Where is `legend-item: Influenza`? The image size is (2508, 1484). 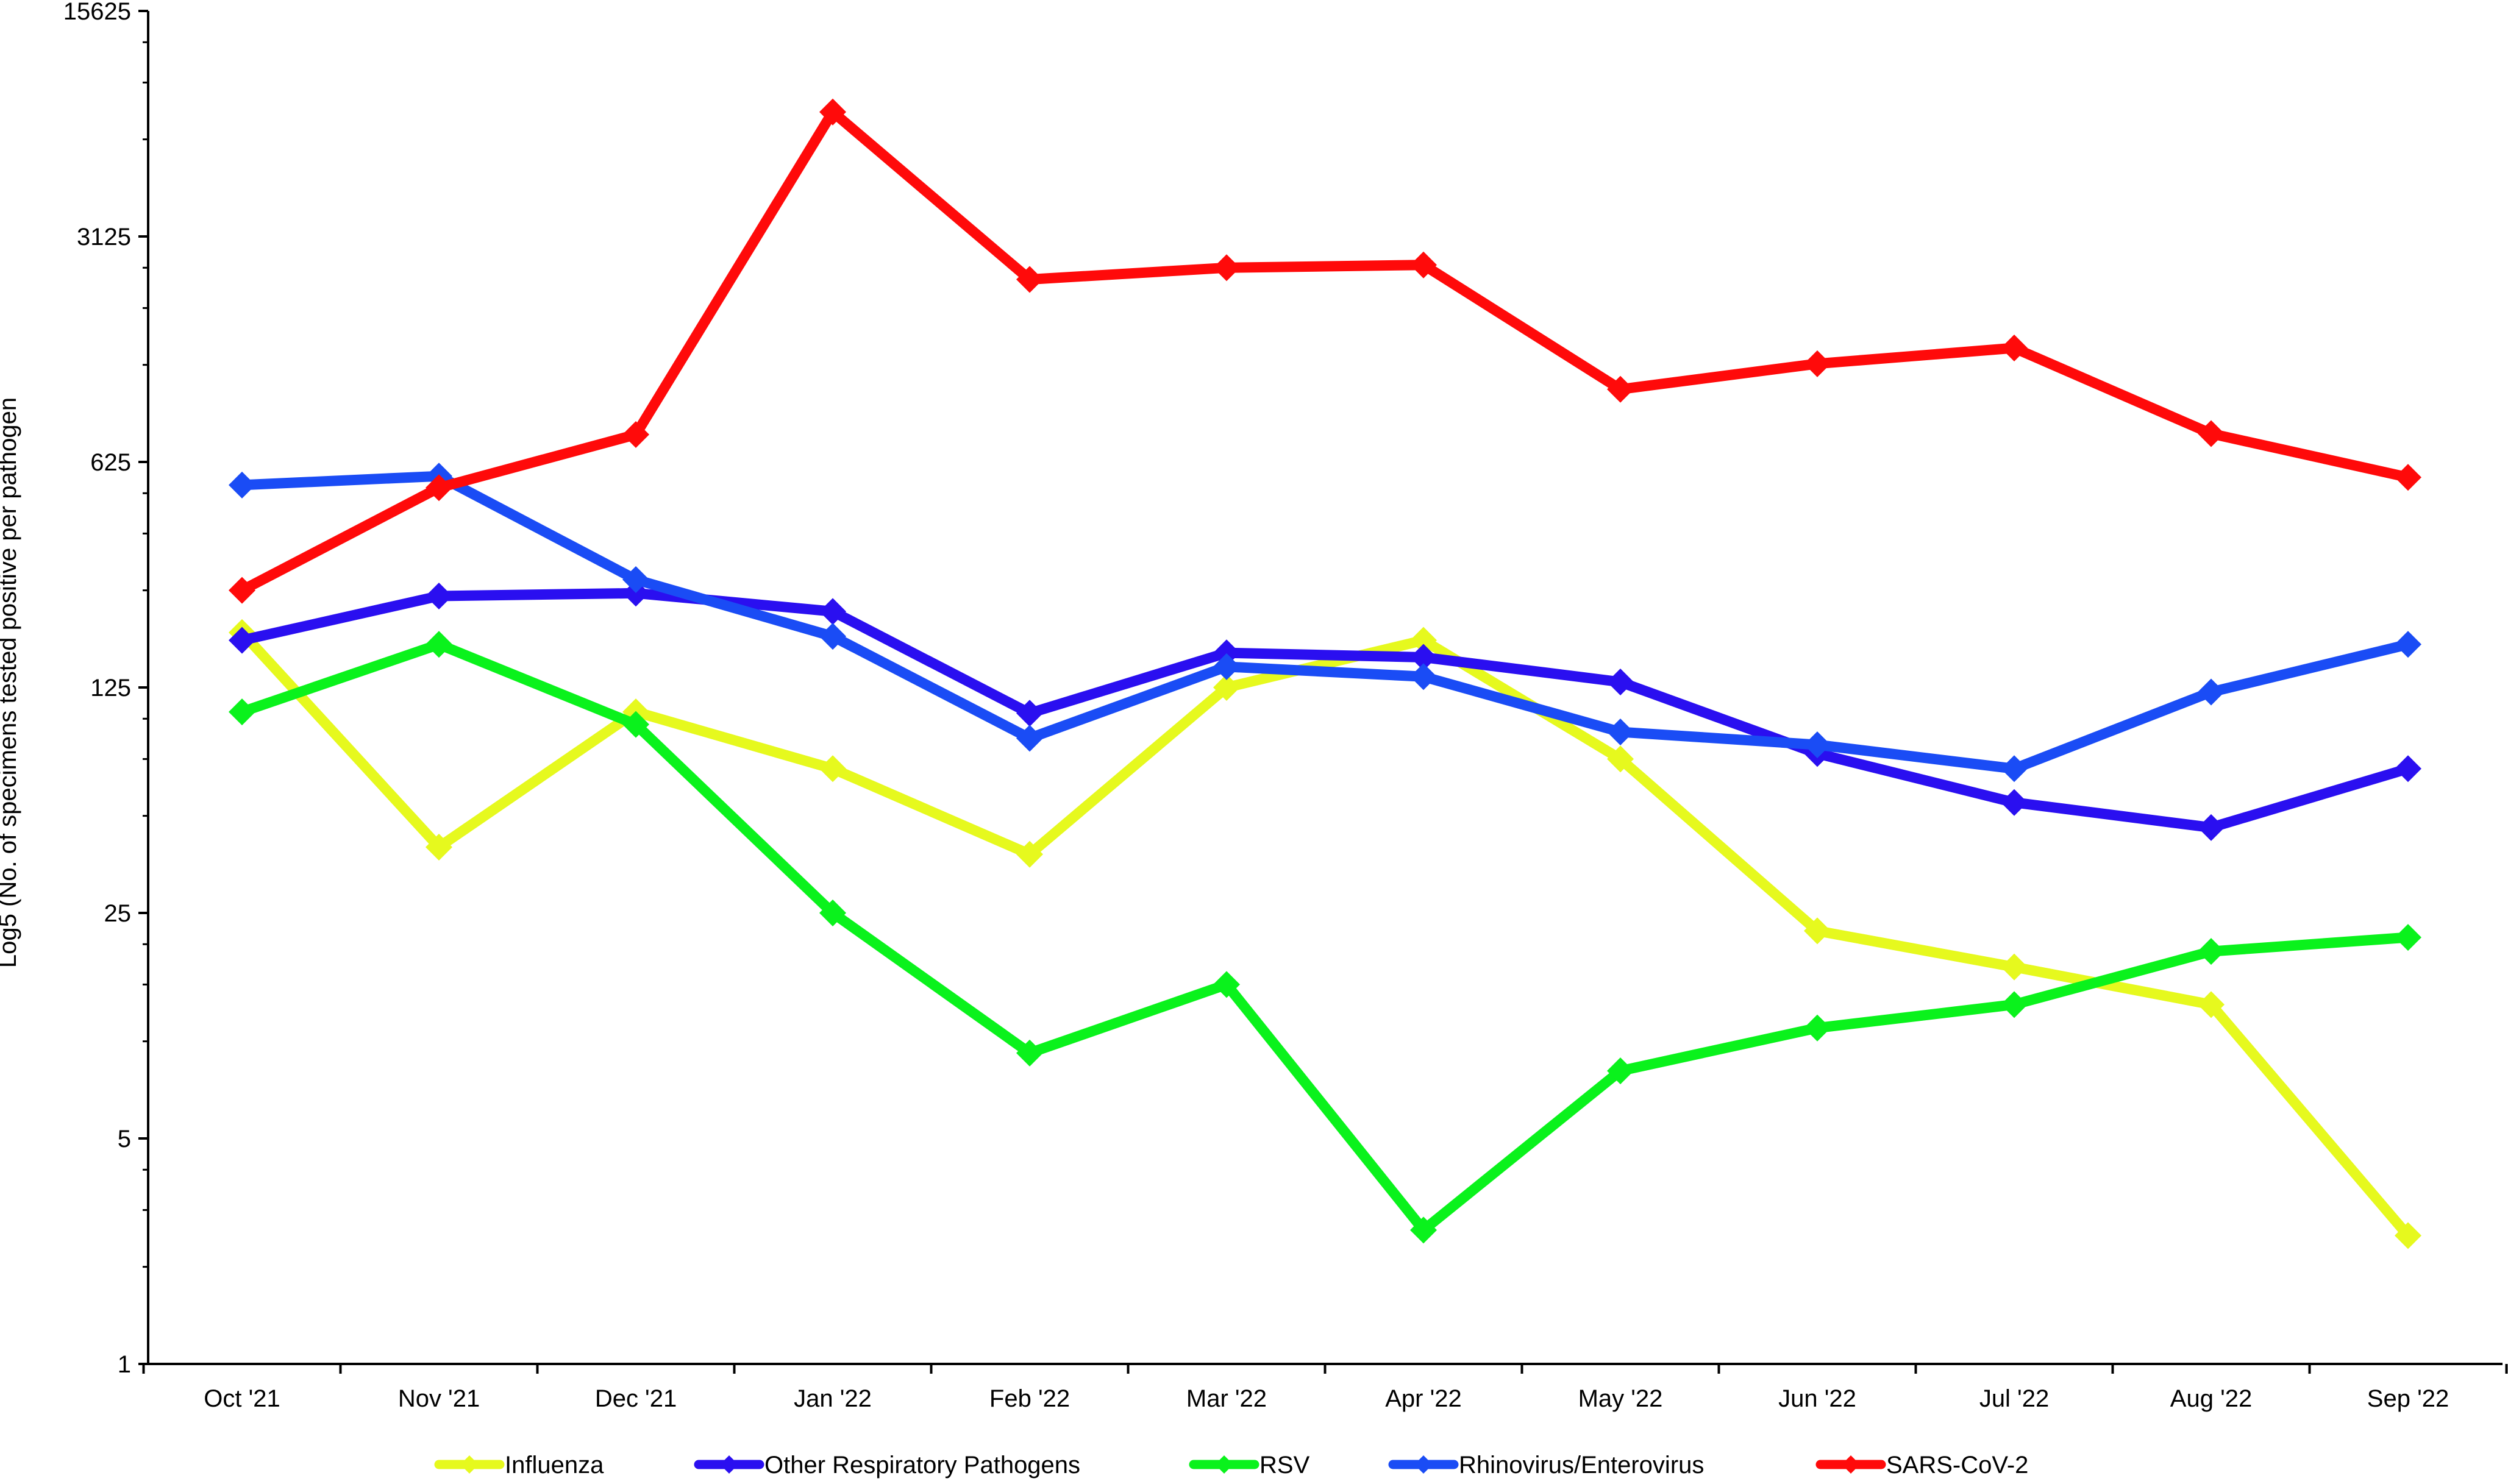
legend-item: Influenza is located at coordinates (519, 1466).